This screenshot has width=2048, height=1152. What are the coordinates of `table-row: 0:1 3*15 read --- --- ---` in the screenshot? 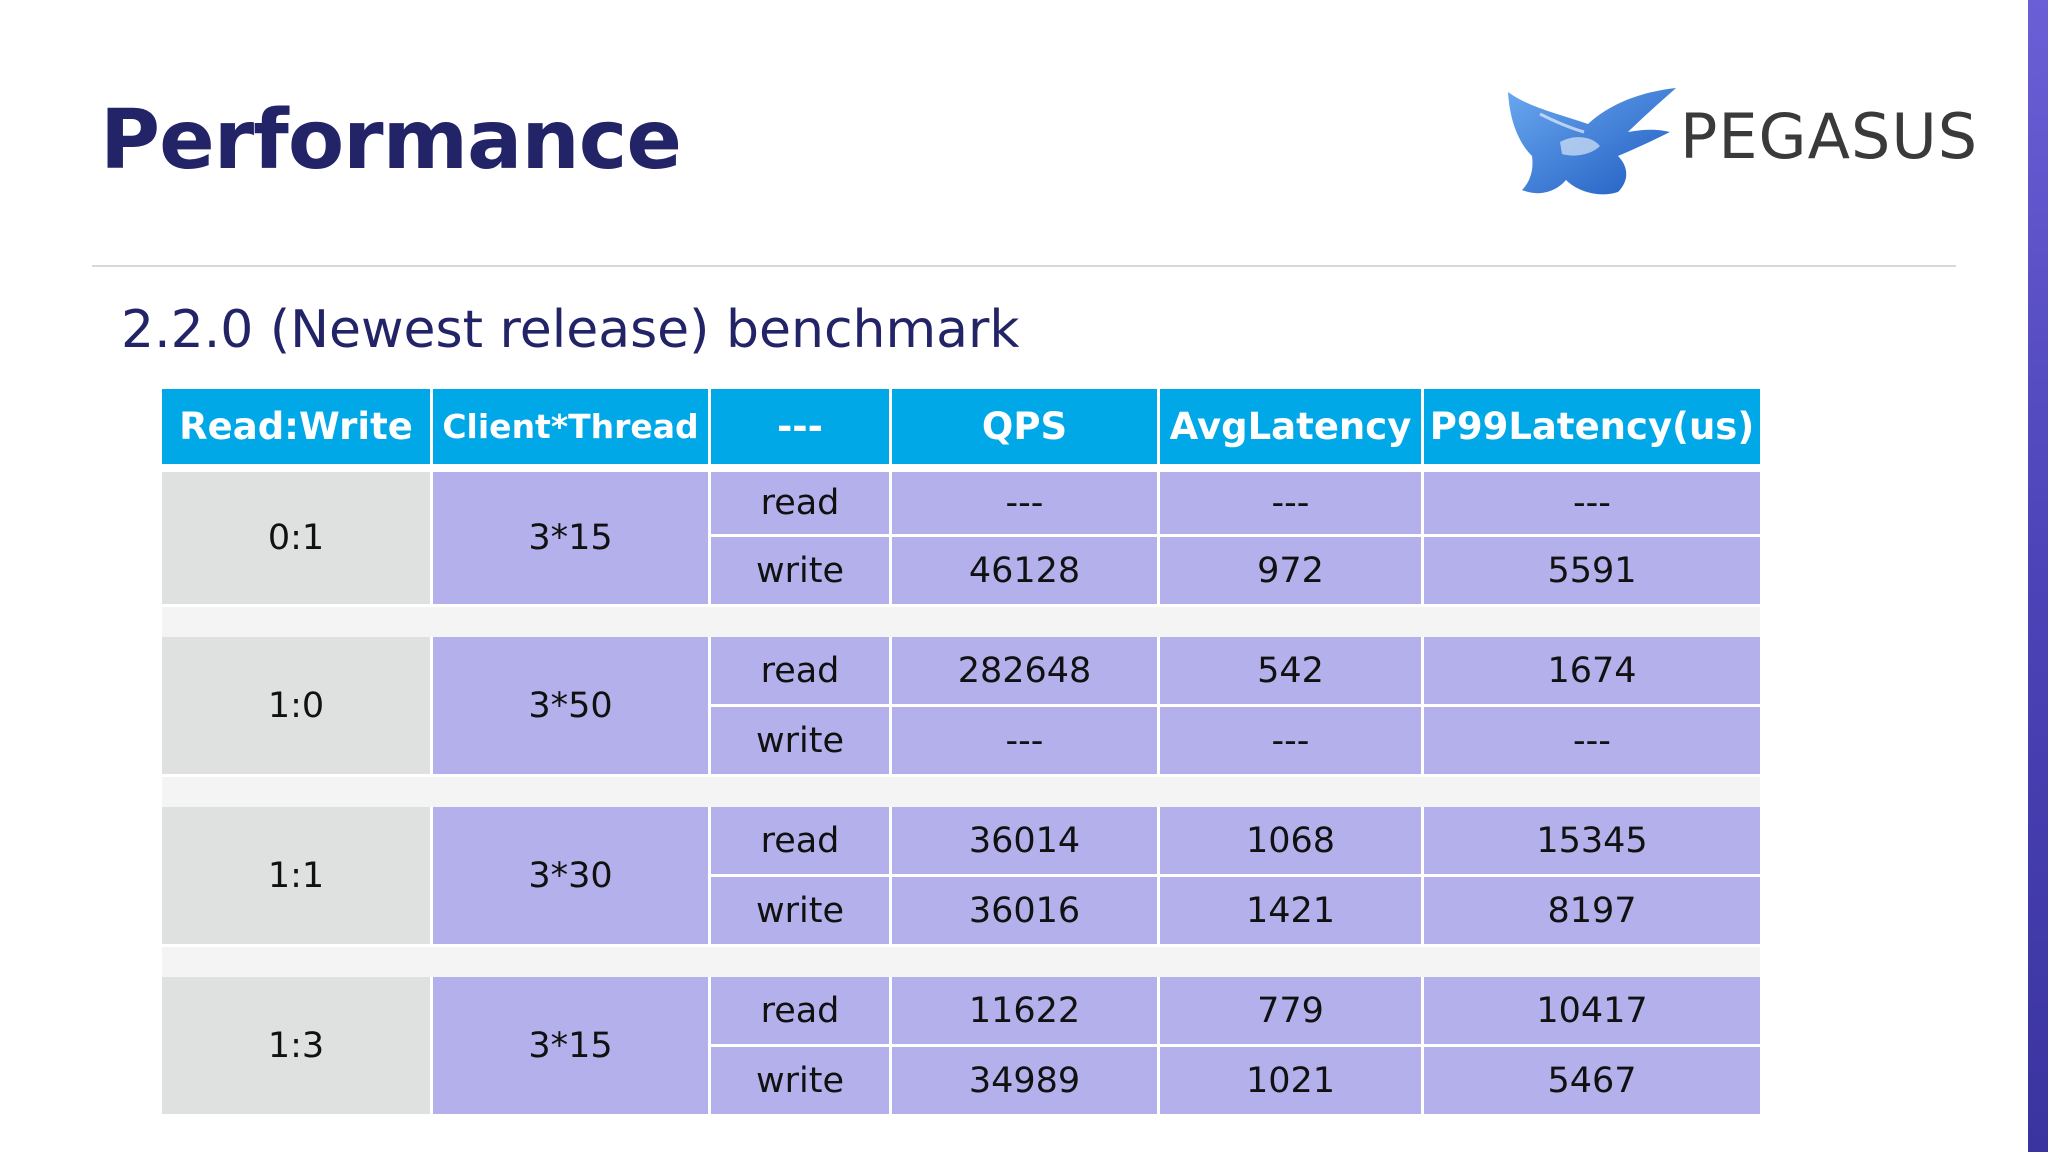 It's located at (961, 537).